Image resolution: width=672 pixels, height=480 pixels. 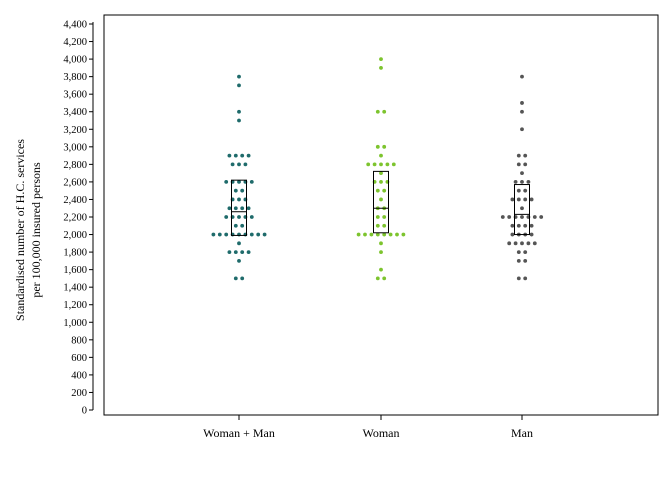 I want to click on y-tick-label: 200, so click(x=79, y=393).